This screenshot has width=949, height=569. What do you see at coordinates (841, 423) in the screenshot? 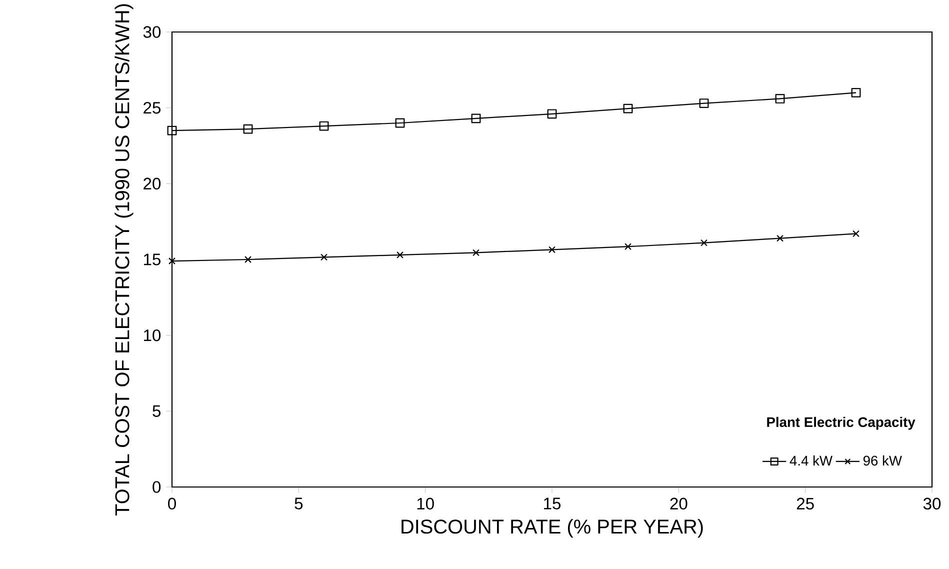
I see `legend-title: Plant Electric Capacity` at bounding box center [841, 423].